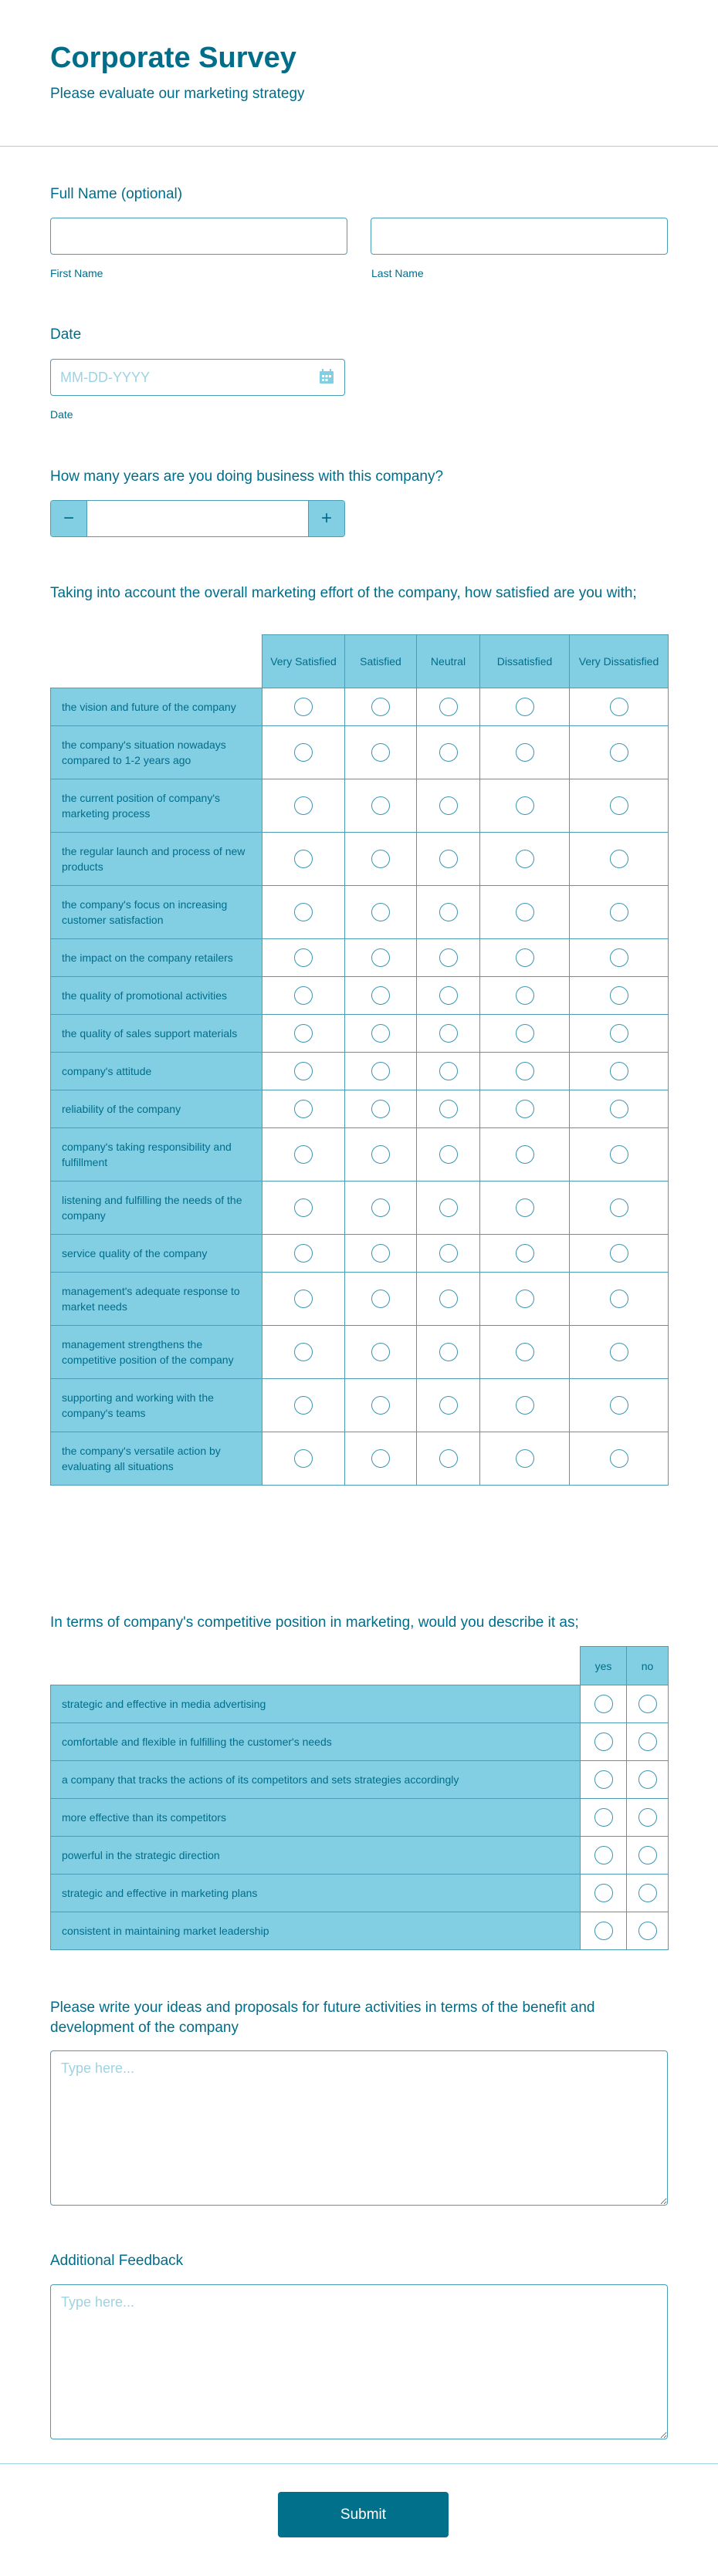 The width and height of the screenshot is (718, 2576). I want to click on years-input, so click(197, 518).